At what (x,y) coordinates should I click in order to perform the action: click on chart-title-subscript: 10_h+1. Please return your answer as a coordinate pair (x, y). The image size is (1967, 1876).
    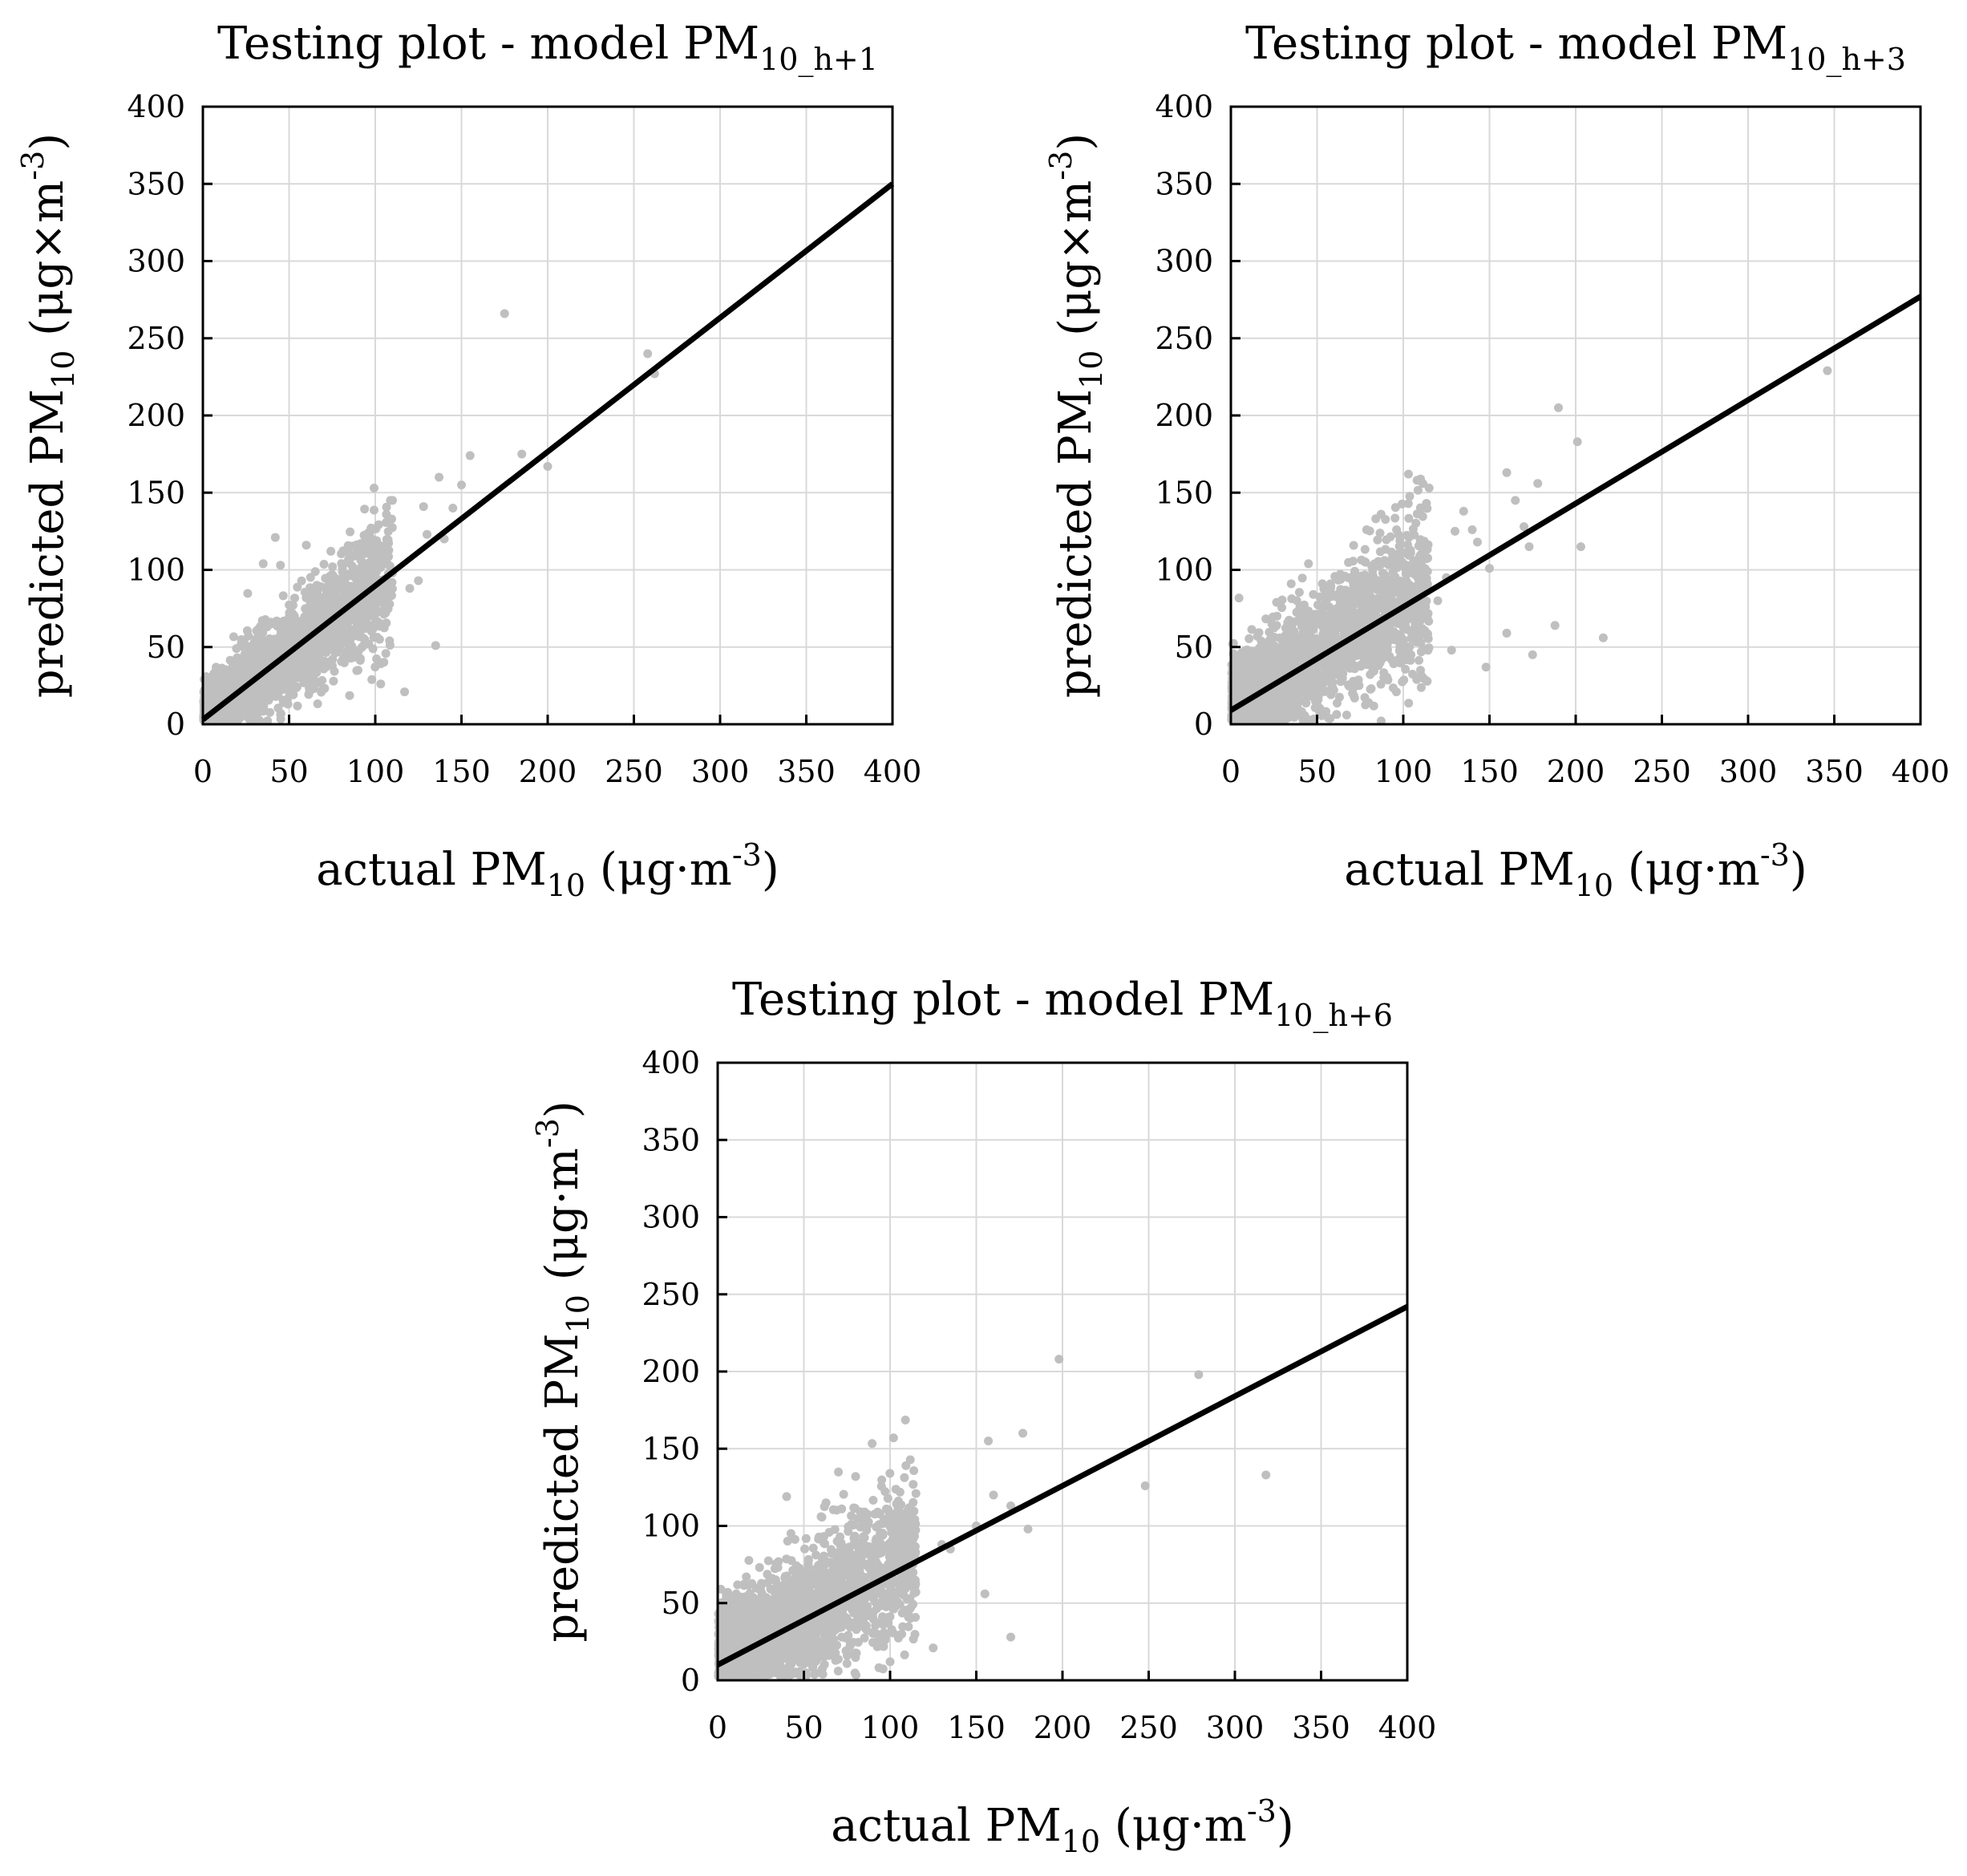
    Looking at the image, I should click on (818, 60).